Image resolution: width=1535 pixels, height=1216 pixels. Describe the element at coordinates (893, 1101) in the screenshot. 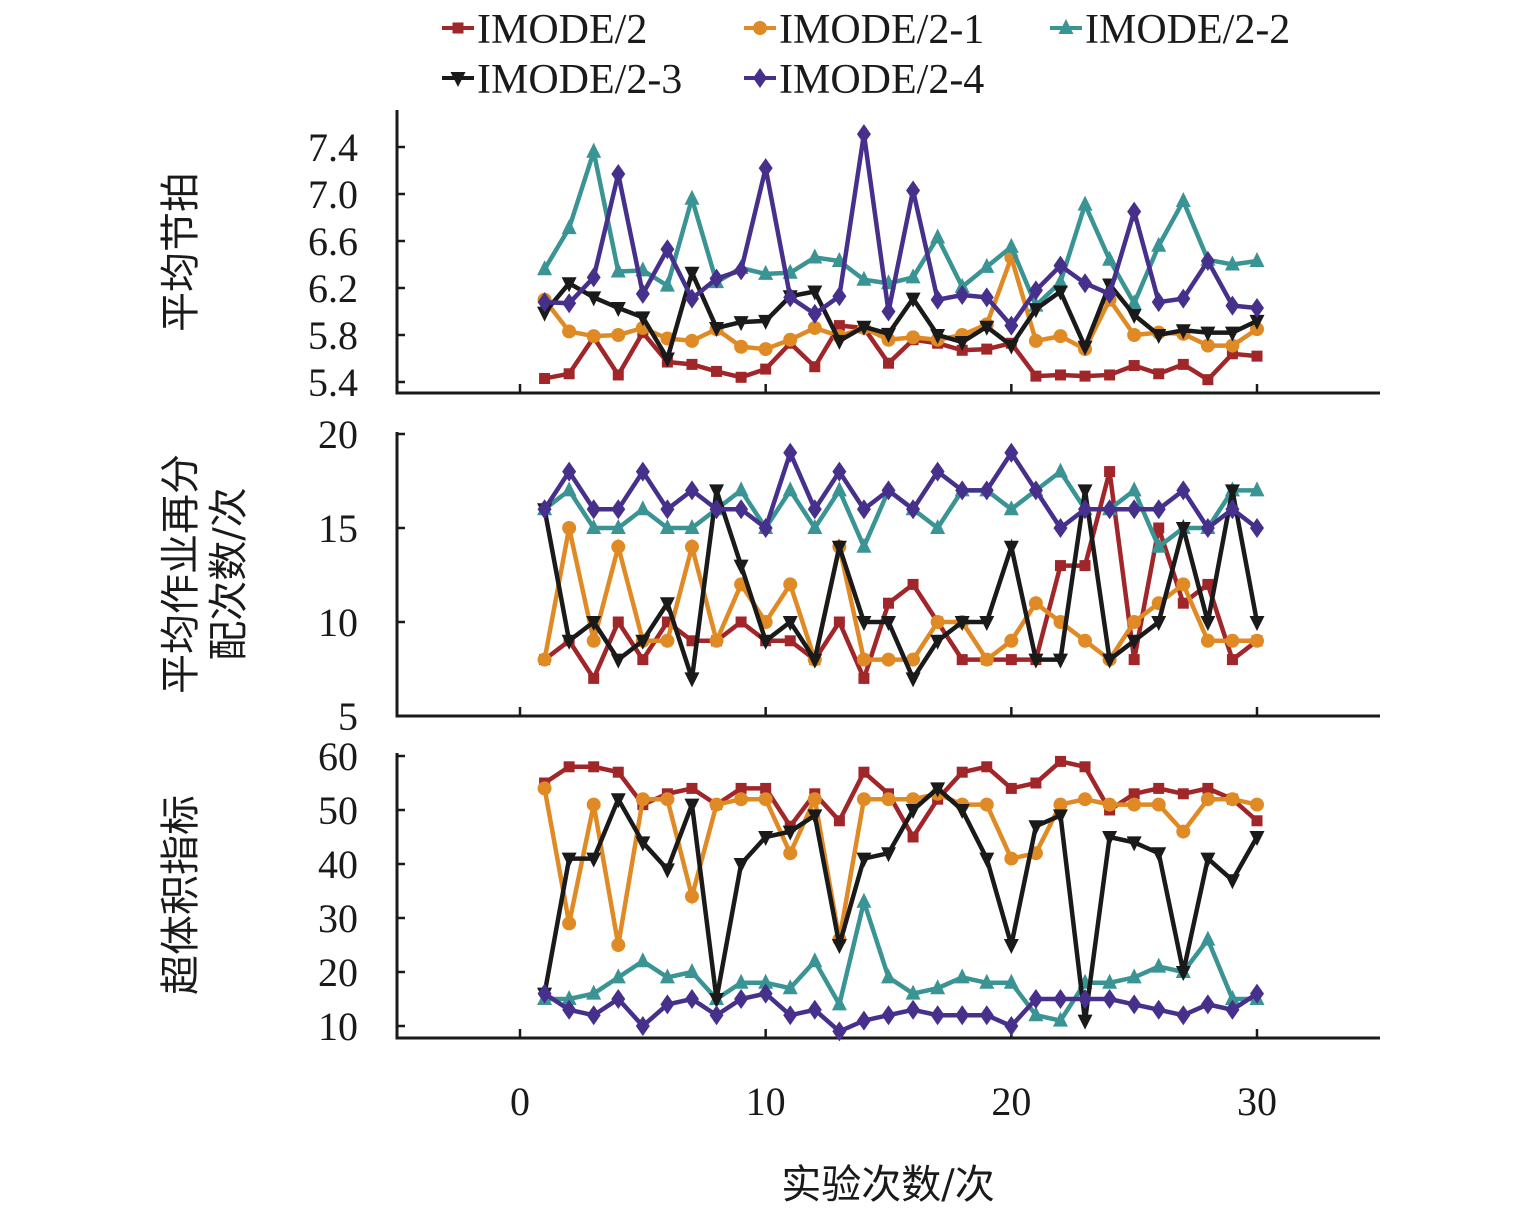

I see `x-axis: 0 10 20 30` at that location.